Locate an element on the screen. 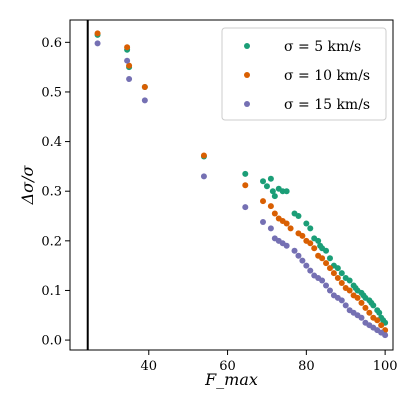 The image size is (415, 415). y-axis-ticks: 0.0 0.1 0.2 0.3 0.4 0.5 0.6 is located at coordinates (55, 192).